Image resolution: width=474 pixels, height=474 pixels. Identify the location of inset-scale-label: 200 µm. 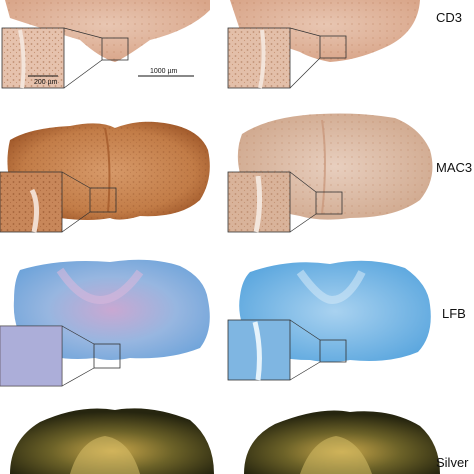
(46, 82).